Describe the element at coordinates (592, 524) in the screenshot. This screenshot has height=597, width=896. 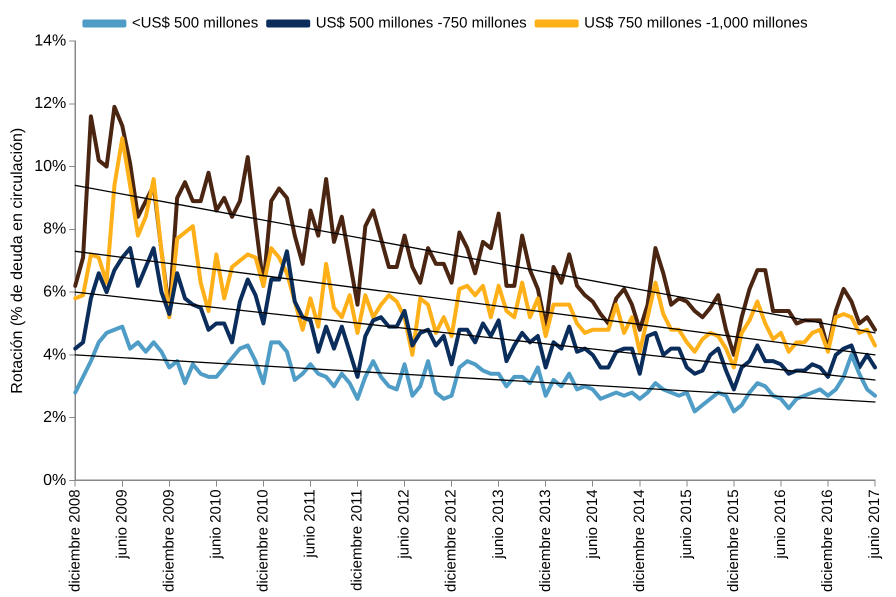
I see `x-tick-label: junio 2014` at that location.